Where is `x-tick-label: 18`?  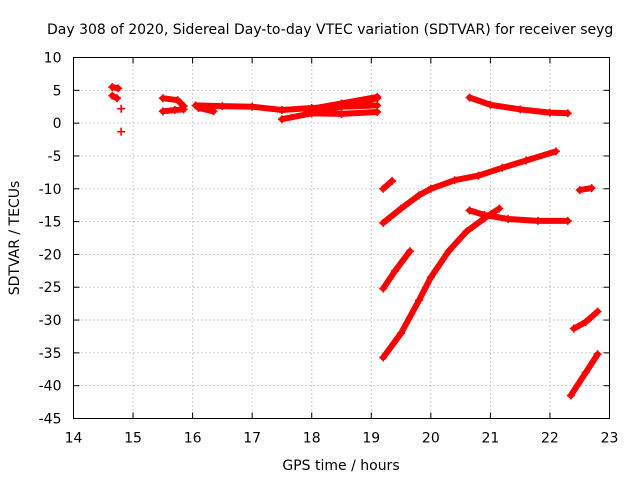
x-tick-label: 18 is located at coordinates (312, 439).